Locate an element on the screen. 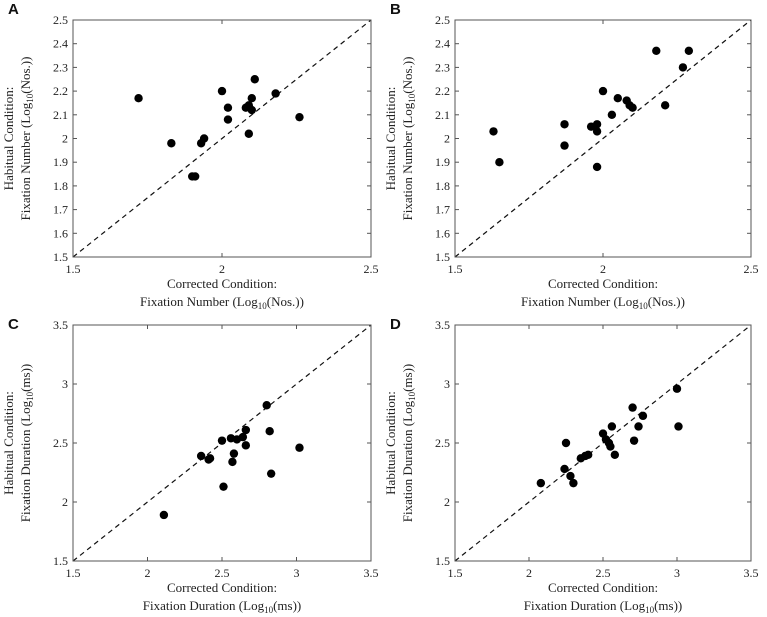 The width and height of the screenshot is (767, 617). y-tick-label: 1.9 is located at coordinates (442, 162).